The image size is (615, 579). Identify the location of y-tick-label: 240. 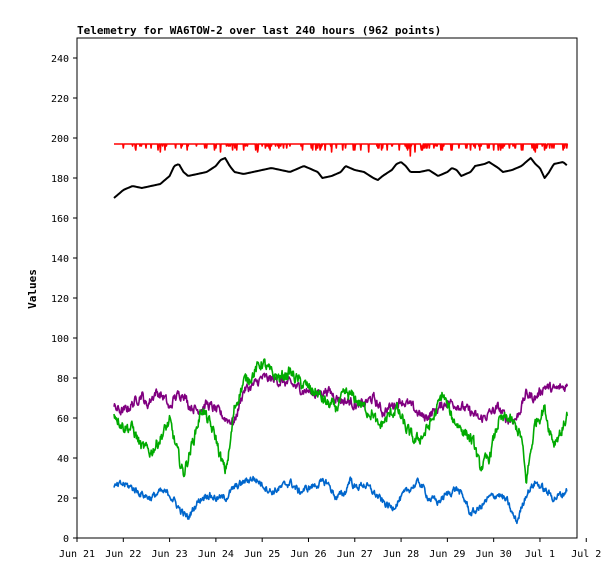
(60, 59).